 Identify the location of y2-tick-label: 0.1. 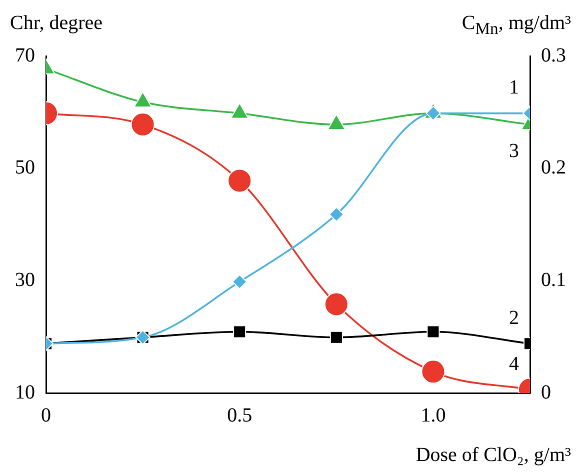
(553, 279).